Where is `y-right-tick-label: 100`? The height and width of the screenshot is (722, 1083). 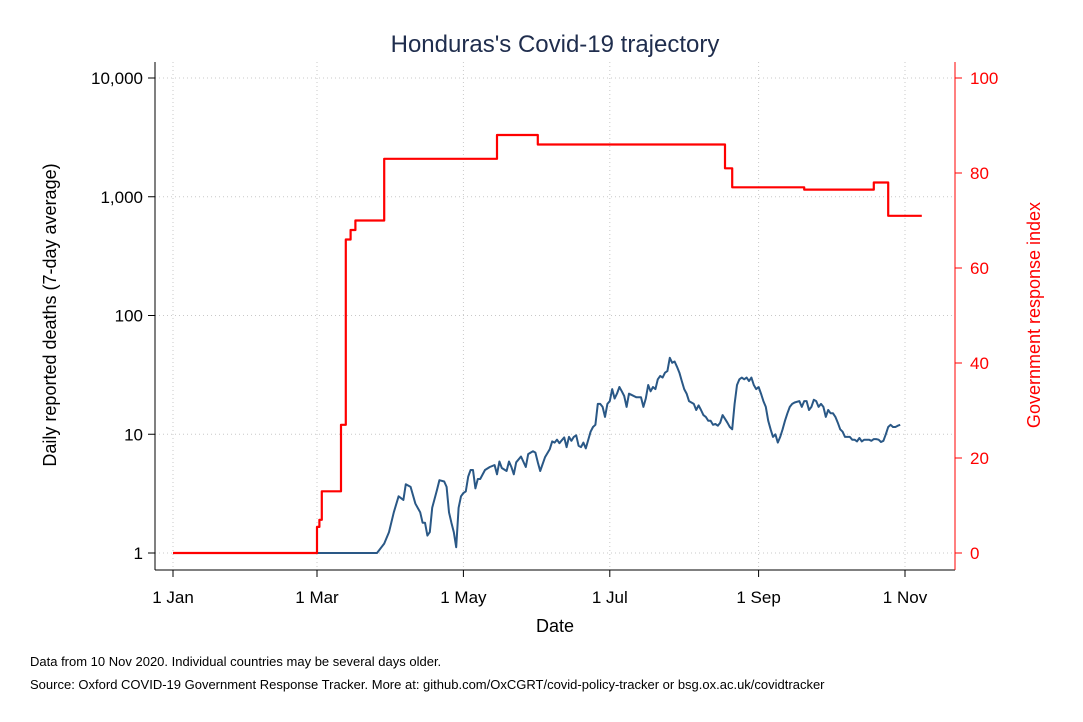 y-right-tick-label: 100 is located at coordinates (984, 78).